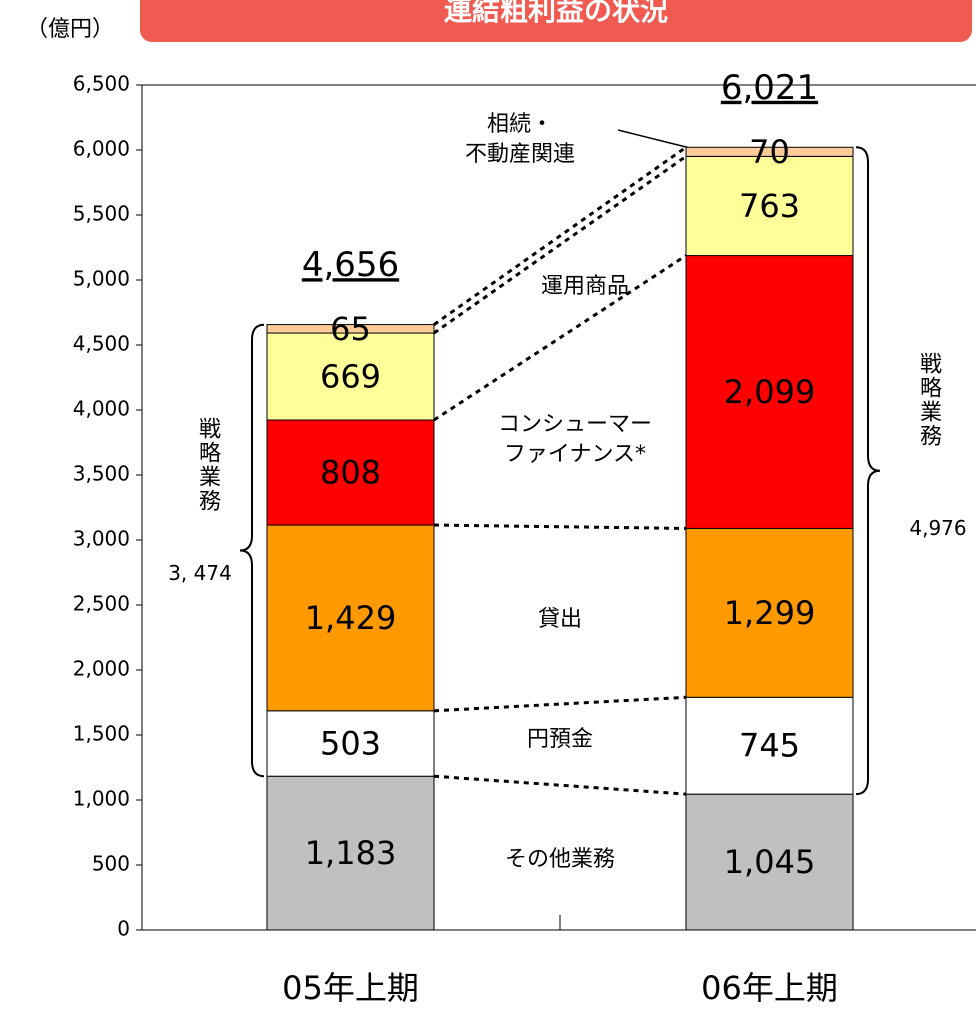 The width and height of the screenshot is (976, 1016). Describe the element at coordinates (938, 528) in the screenshot. I see `strategic-total: 4,976` at that location.